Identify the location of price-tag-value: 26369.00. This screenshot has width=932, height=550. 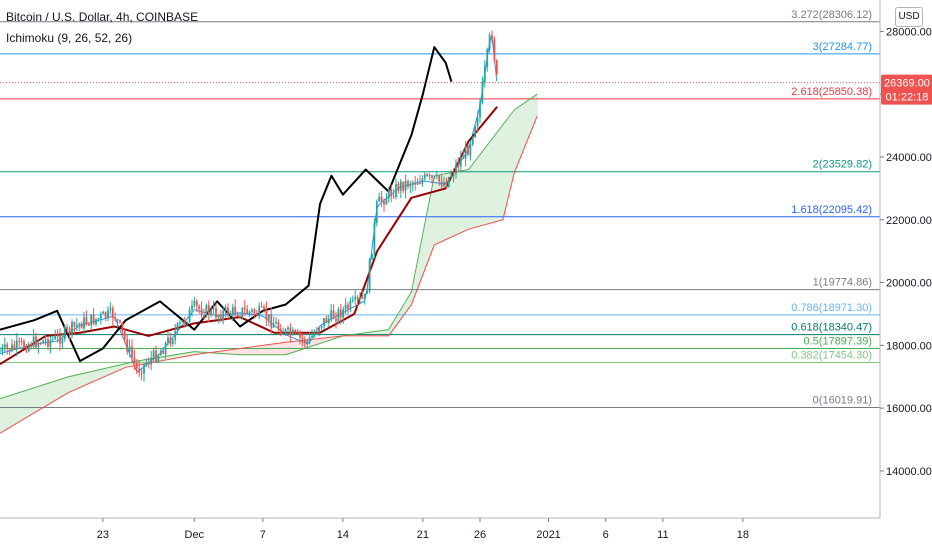
(907, 84).